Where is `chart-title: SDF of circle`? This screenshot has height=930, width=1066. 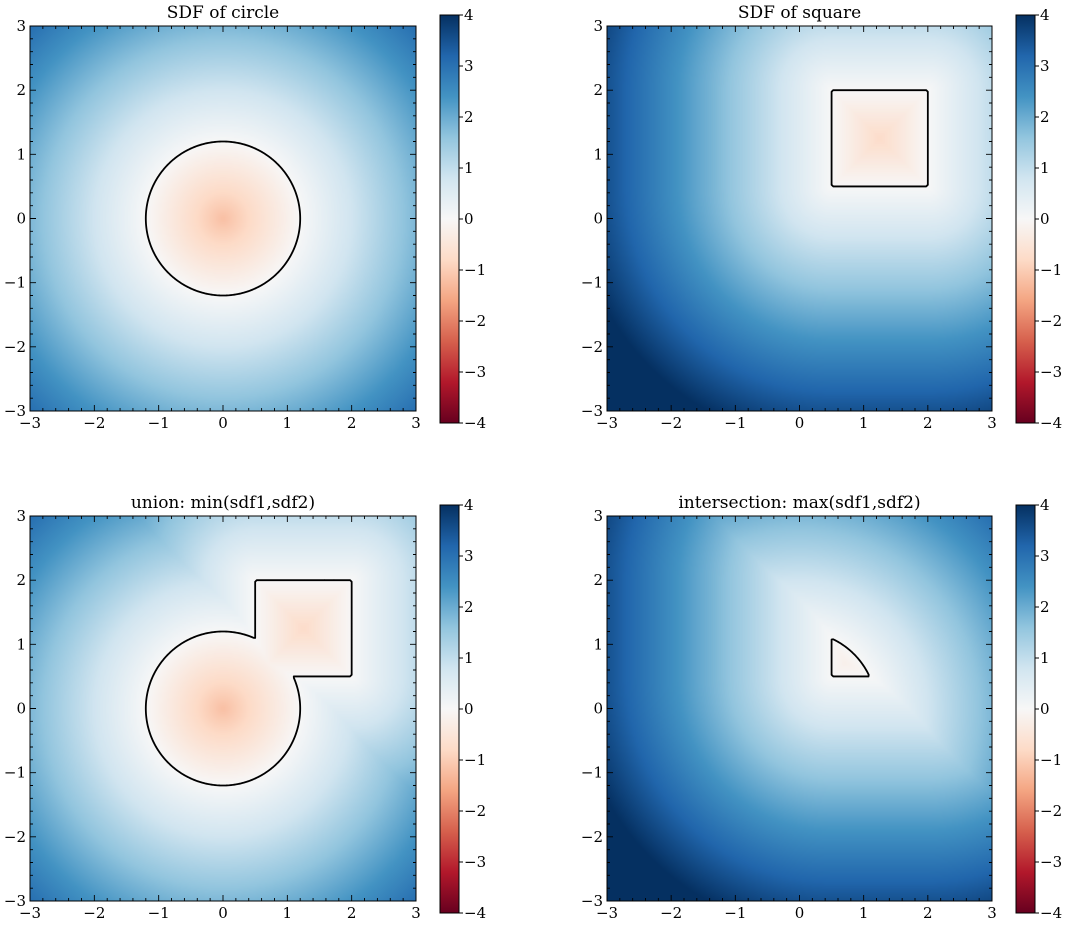
chart-title: SDF of circle is located at coordinates (223, 13).